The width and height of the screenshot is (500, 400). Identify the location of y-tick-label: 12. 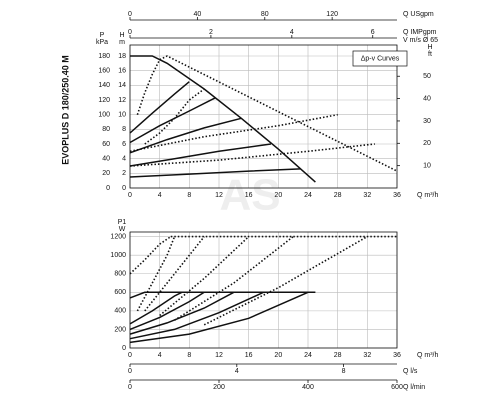
(122, 100).